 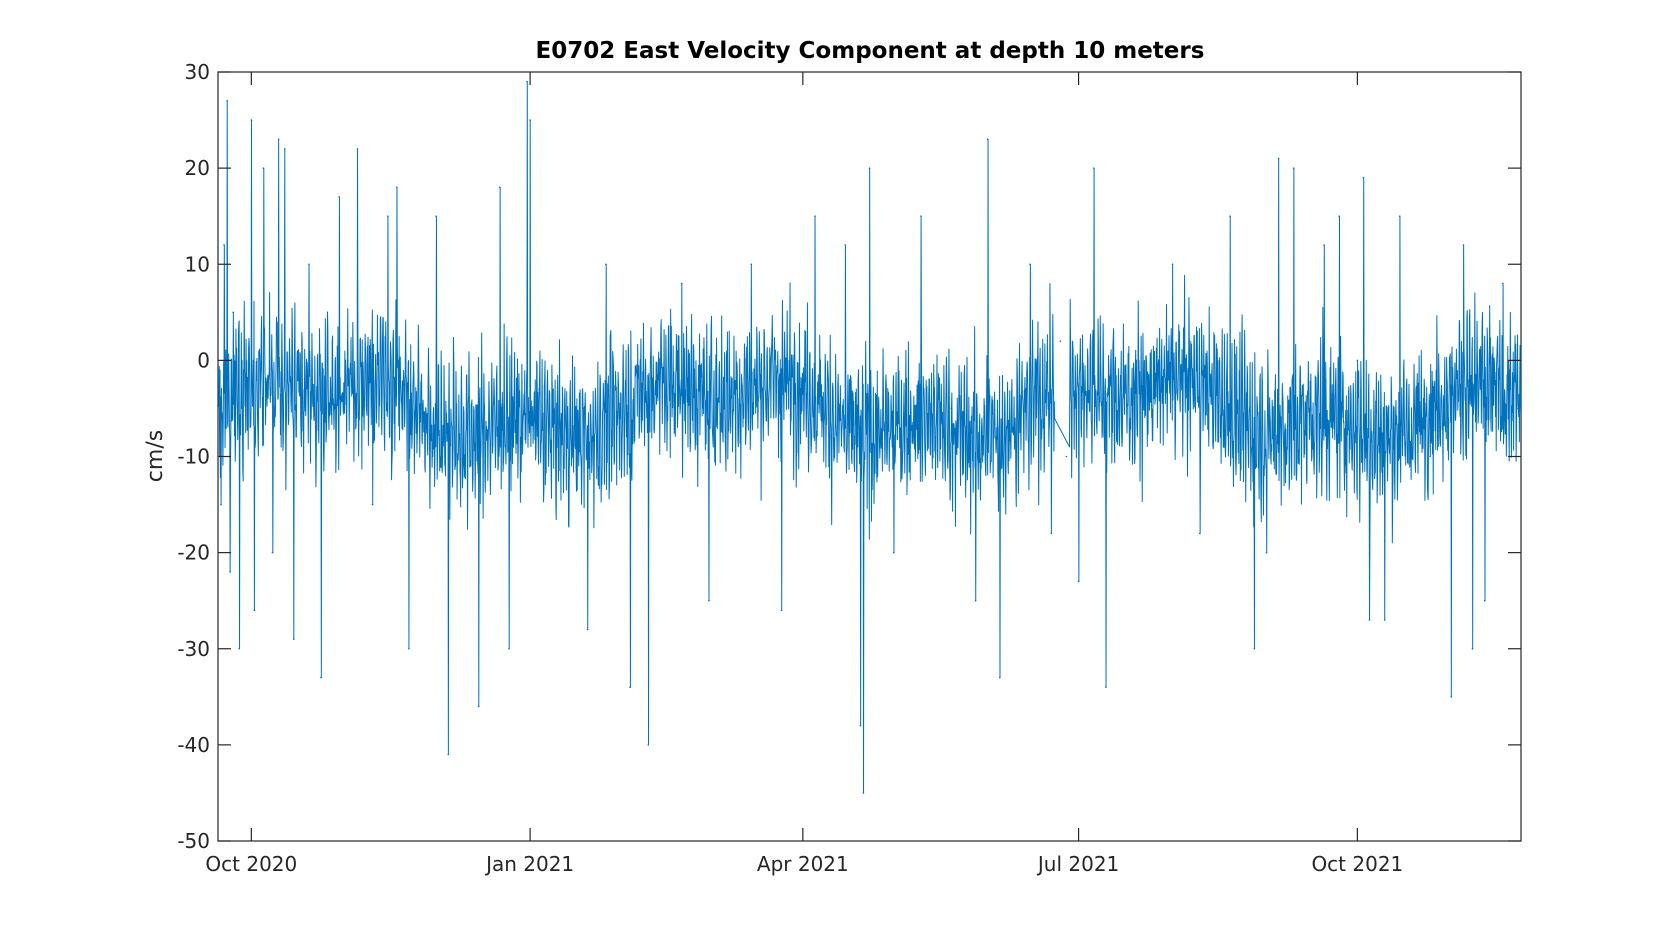 What do you see at coordinates (803, 864) in the screenshot?
I see `x-tick-label: Apr 2021` at bounding box center [803, 864].